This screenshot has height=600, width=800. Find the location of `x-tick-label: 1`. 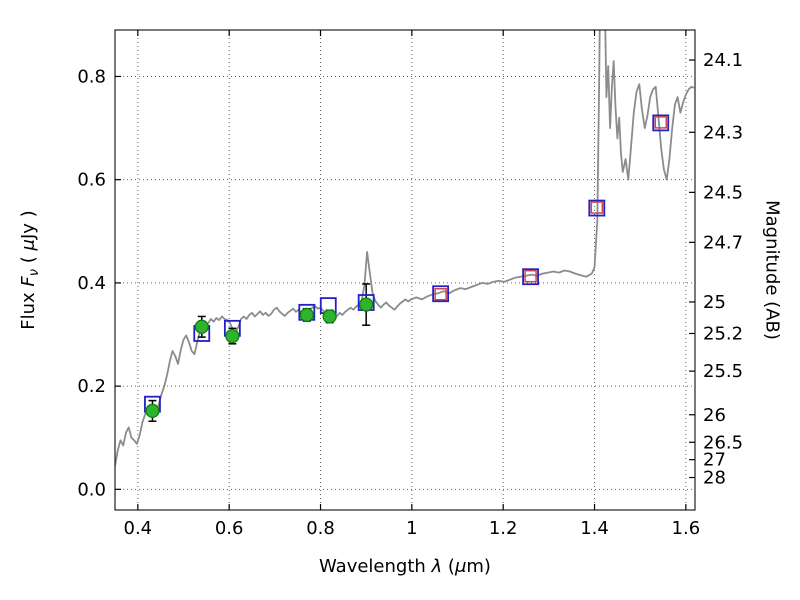

x-tick-label: 1 is located at coordinates (411, 528).